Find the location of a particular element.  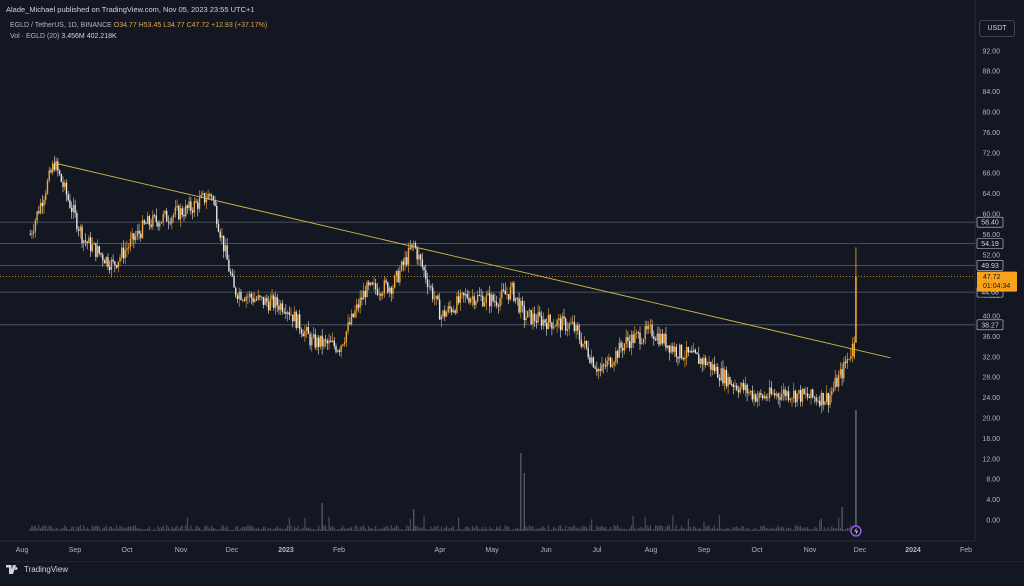

currency-button: USDT is located at coordinates (997, 28).